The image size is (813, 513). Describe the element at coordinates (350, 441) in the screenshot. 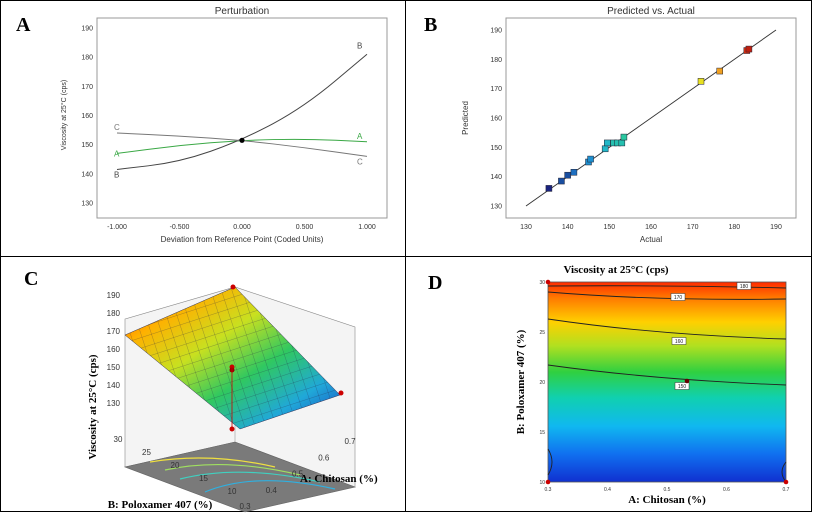

I see `surface-xtick: 0.7` at that location.